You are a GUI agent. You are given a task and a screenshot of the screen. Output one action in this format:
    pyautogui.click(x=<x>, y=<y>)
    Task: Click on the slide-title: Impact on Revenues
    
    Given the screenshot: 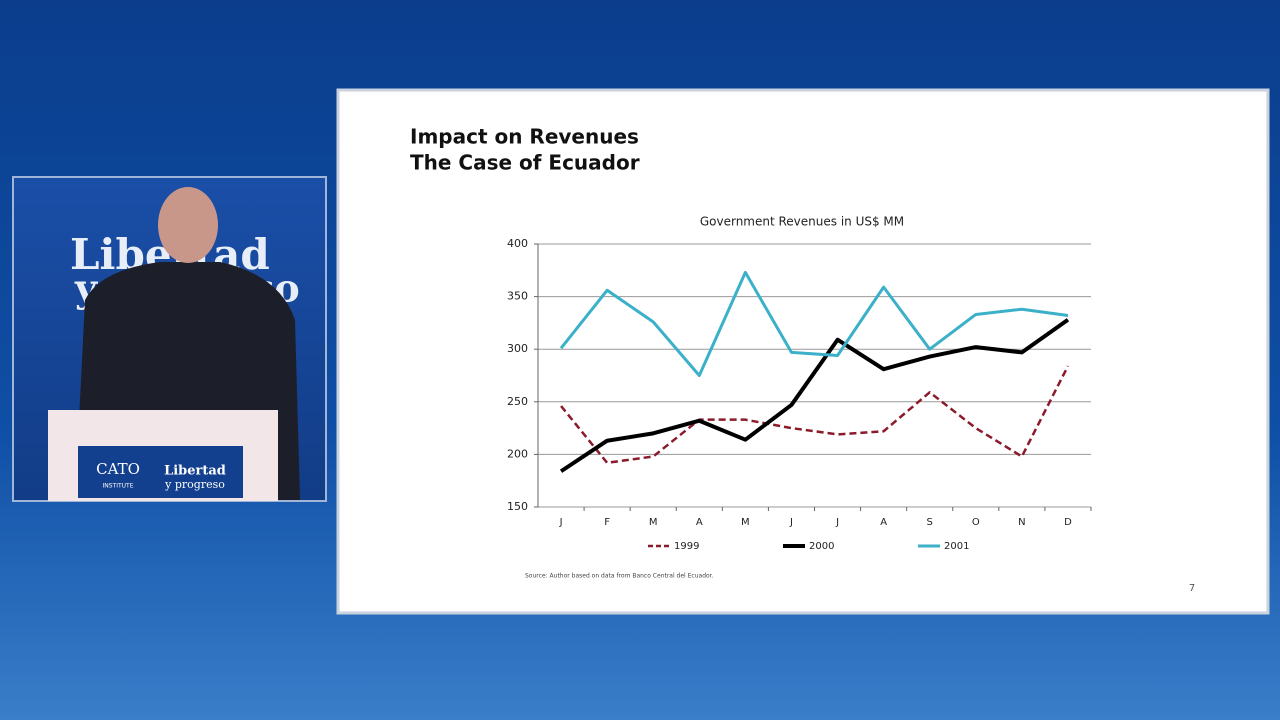 What is the action you would take?
    pyautogui.click(x=524, y=137)
    